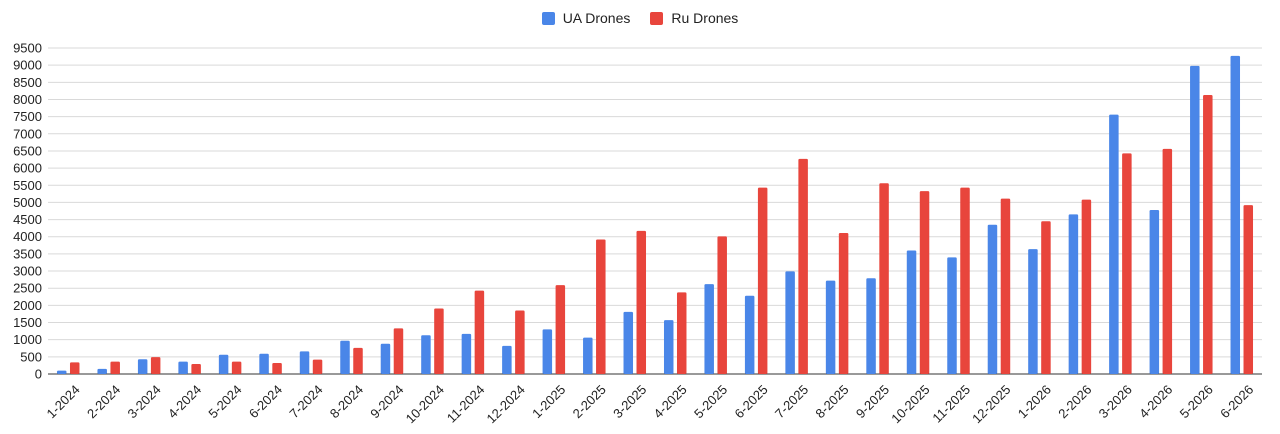 The image size is (1280, 434). Describe the element at coordinates (27, 185) in the screenshot. I see `y-tick-label: 5500` at that location.